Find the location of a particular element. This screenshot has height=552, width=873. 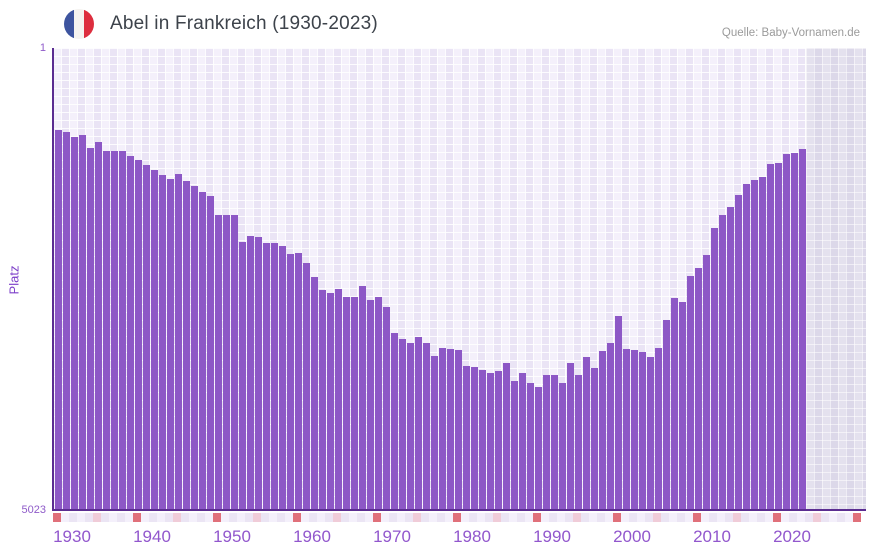

bar-2015 is located at coordinates (738, 351).